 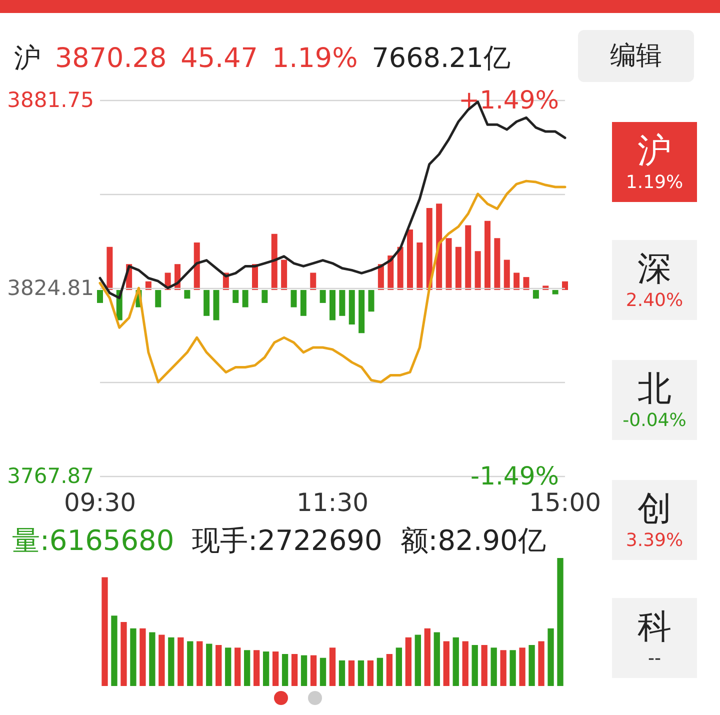 I want to click on y-tick-label: 3881.75, so click(x=50, y=100).